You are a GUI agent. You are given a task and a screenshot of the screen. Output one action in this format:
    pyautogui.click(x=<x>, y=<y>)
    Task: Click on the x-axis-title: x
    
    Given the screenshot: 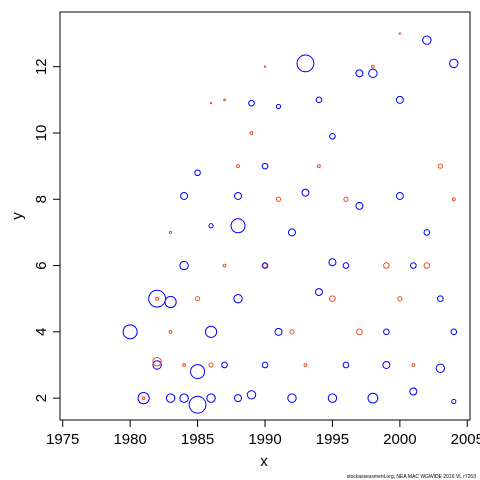 What is the action you would take?
    pyautogui.click(x=264, y=461)
    